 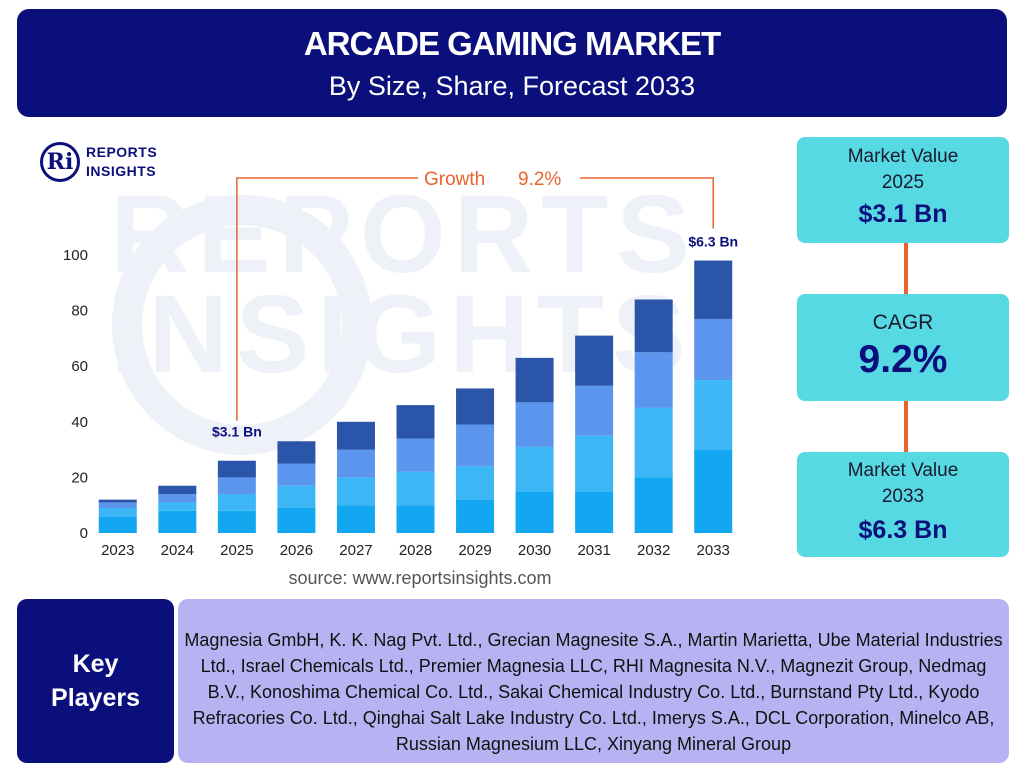 I want to click on y-tick-label: 20, so click(x=79, y=477).